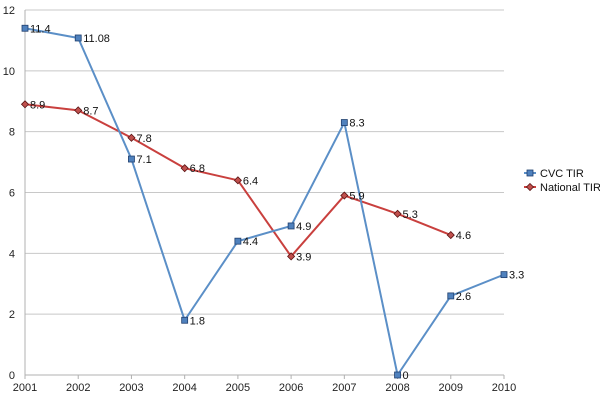 This screenshot has height=405, width=600. I want to click on cvc-tir-label-2001: 11.4, so click(40, 29).